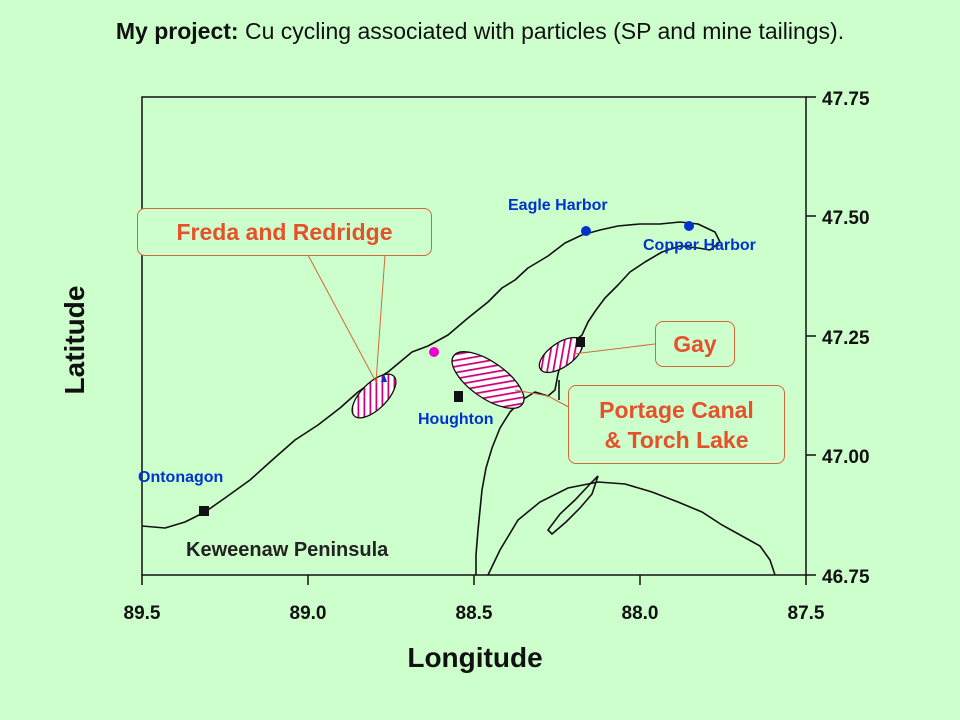 This screenshot has width=960, height=720. I want to click on ontonagon-marker, so click(204, 511).